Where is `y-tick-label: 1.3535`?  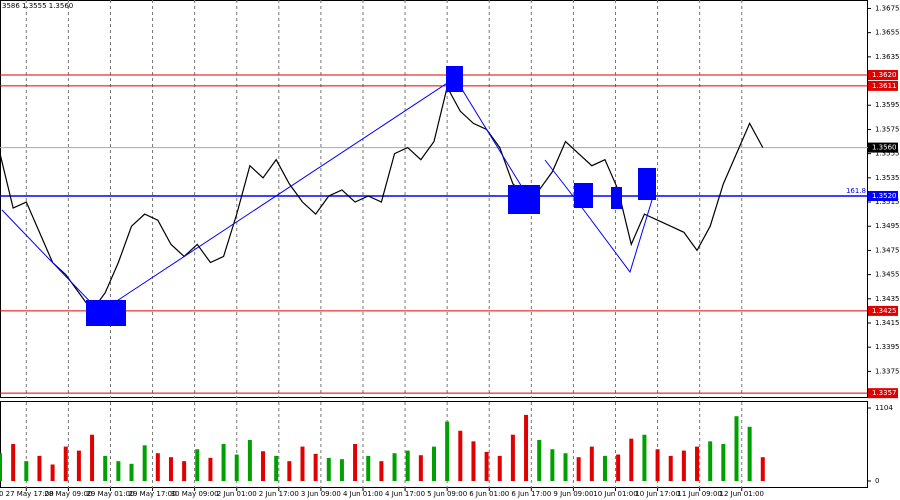 y-tick-label: 1.3535 is located at coordinates (887, 178).